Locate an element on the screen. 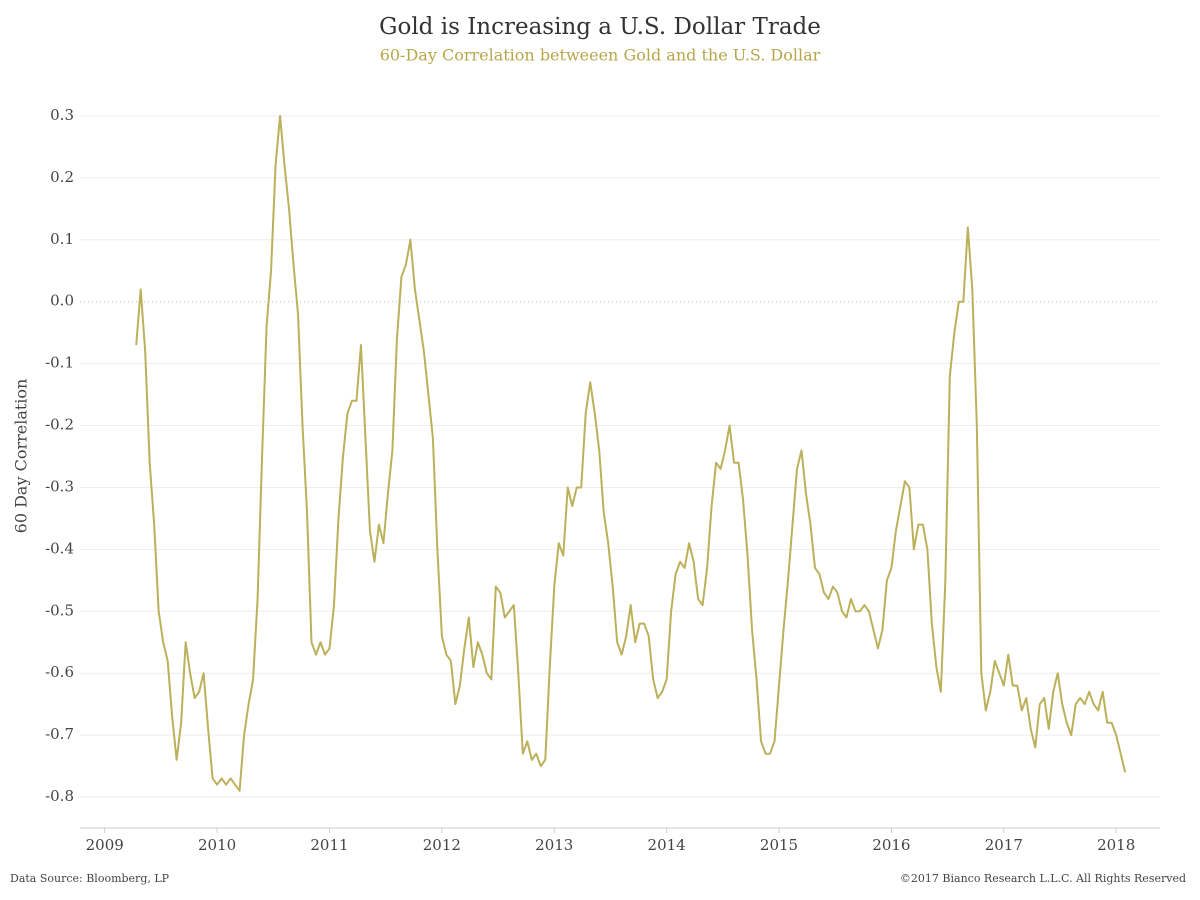  y-tick-label: 0.0 is located at coordinates (62, 301).